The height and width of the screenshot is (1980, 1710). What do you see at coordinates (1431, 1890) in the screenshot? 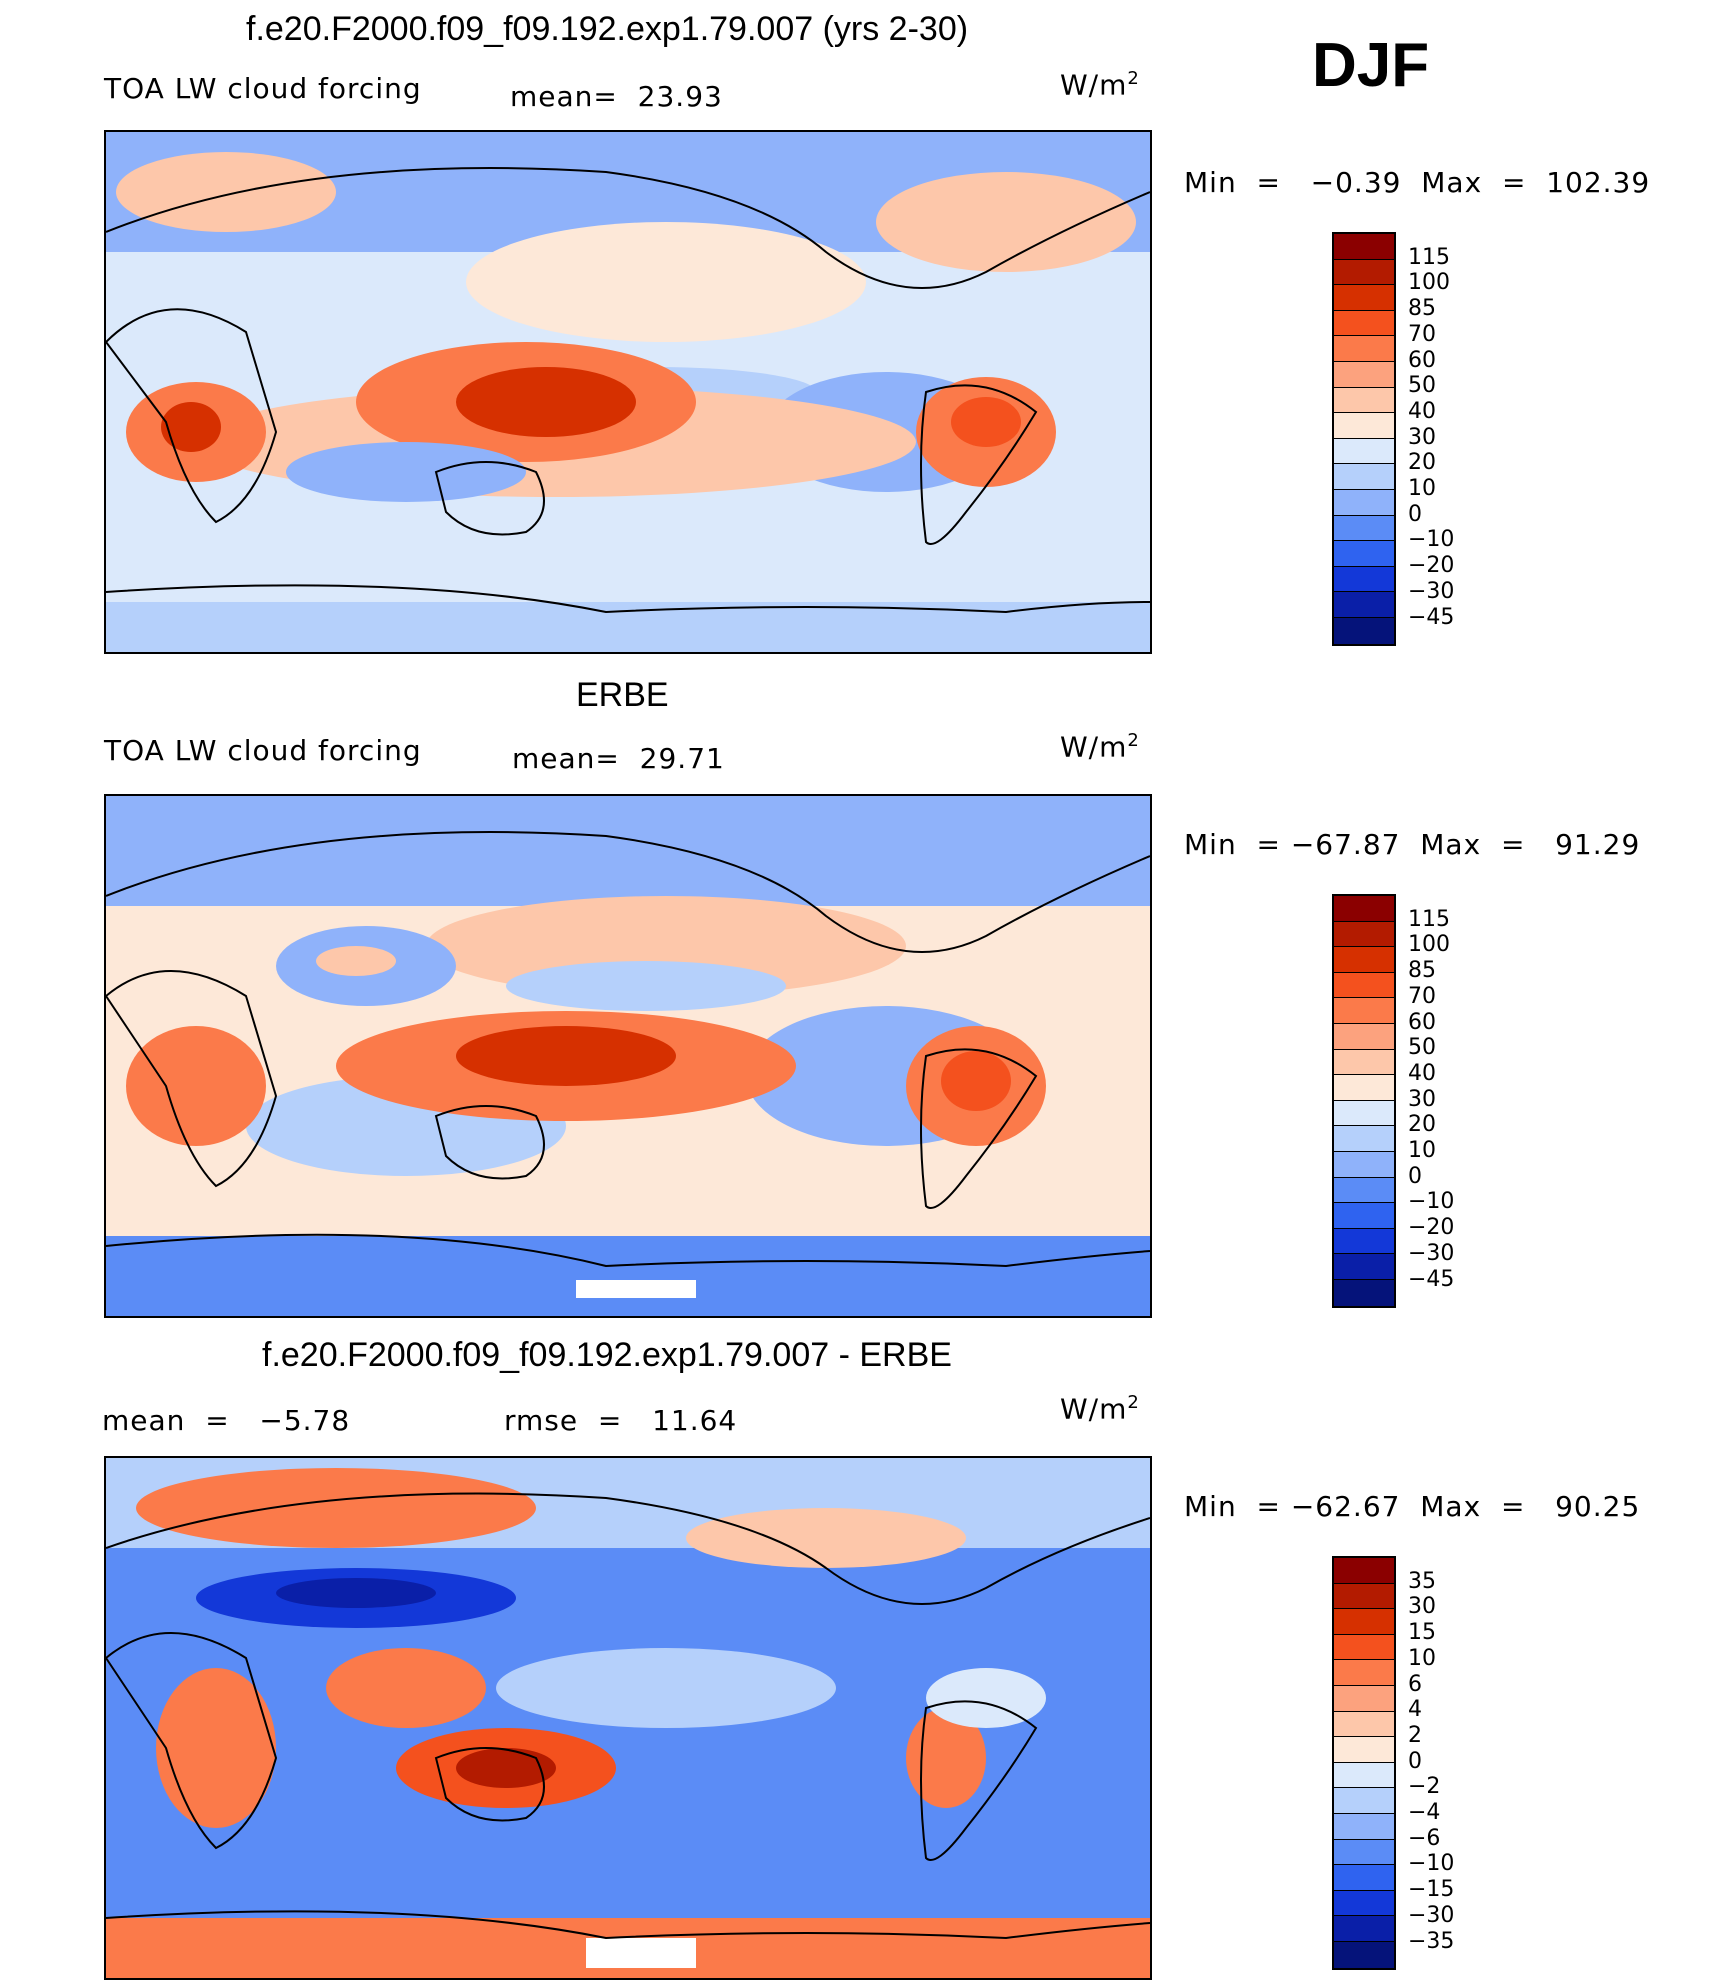
I see `colorbar-tick-label: −15` at bounding box center [1431, 1890].